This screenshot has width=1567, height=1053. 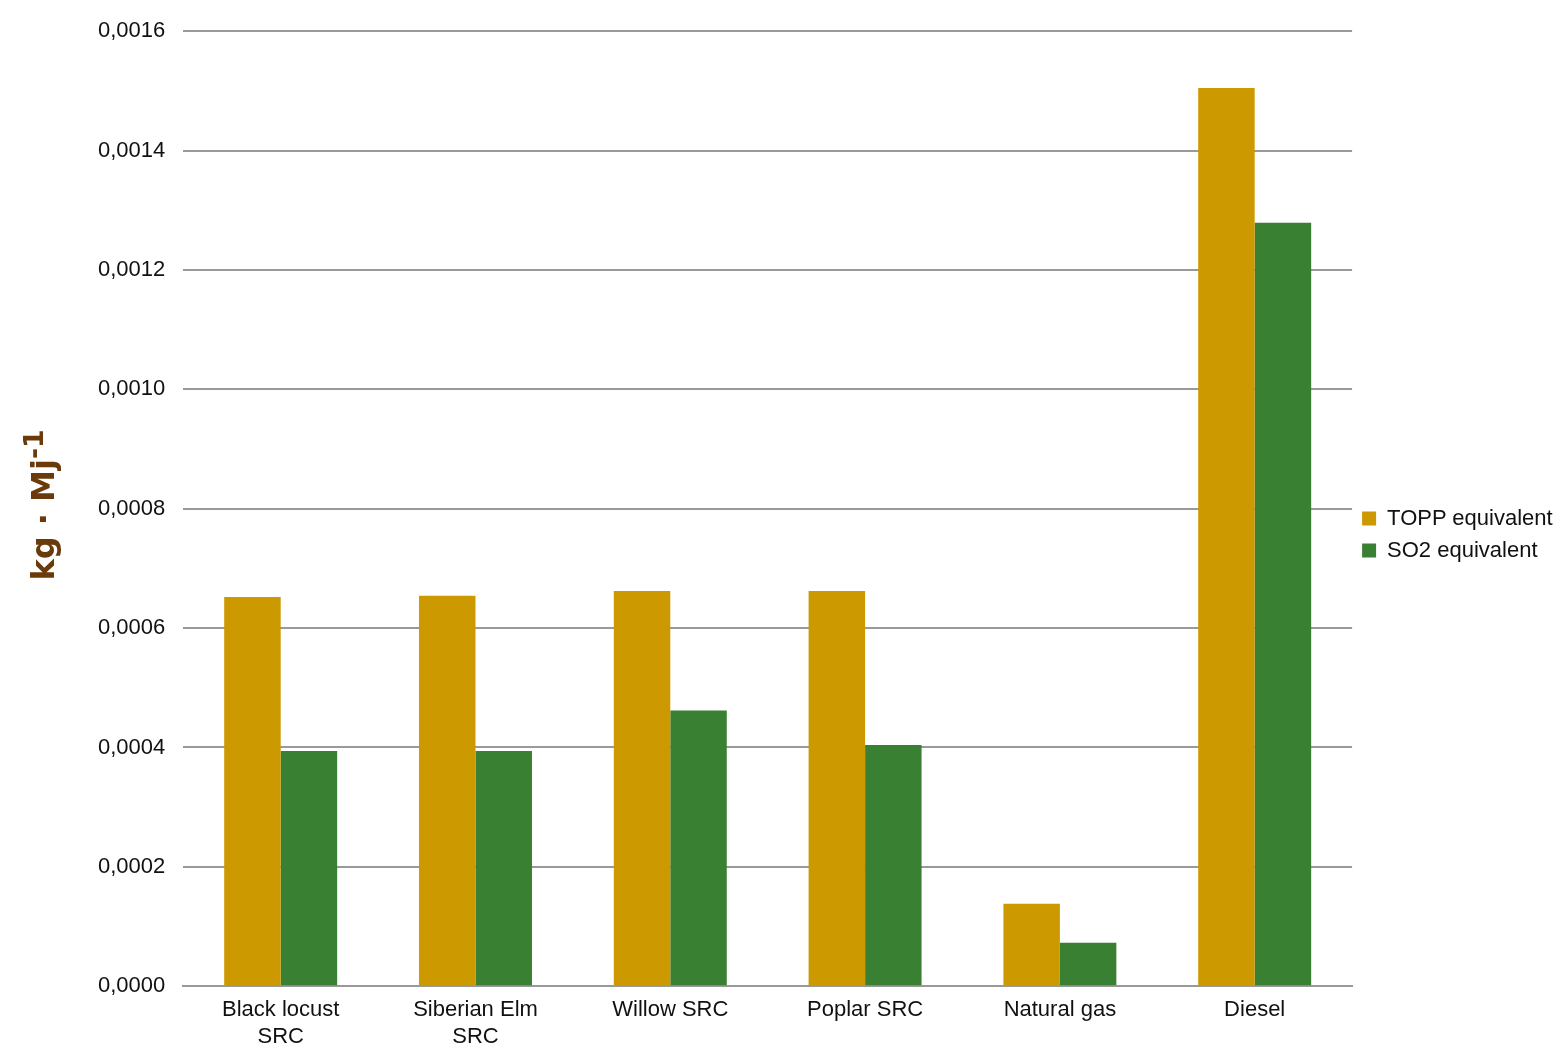 What do you see at coordinates (280, 1022) in the screenshot?
I see `x-tick-label: Black locust SRC` at bounding box center [280, 1022].